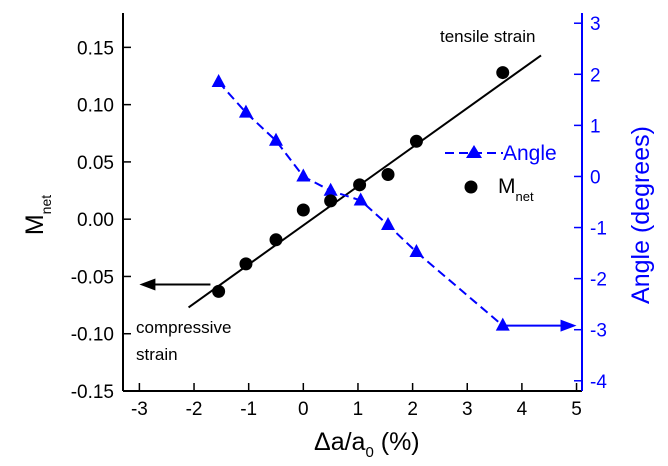 This screenshot has height=466, width=668. I want to click on y-right-tick-label: -1, so click(598, 229).